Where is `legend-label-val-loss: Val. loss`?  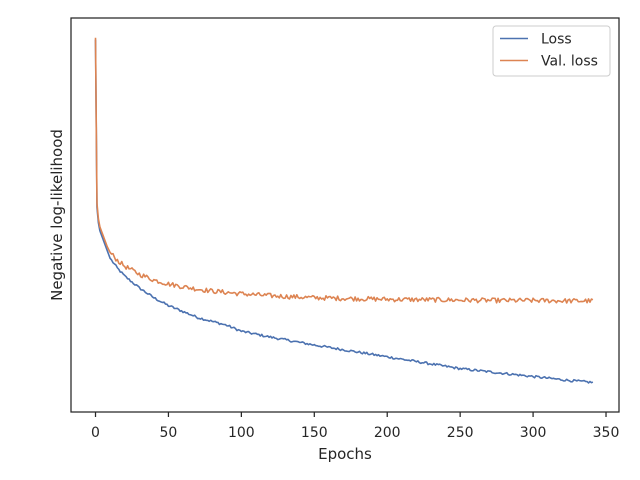
legend-label-val-loss: Val. loss is located at coordinates (569, 62).